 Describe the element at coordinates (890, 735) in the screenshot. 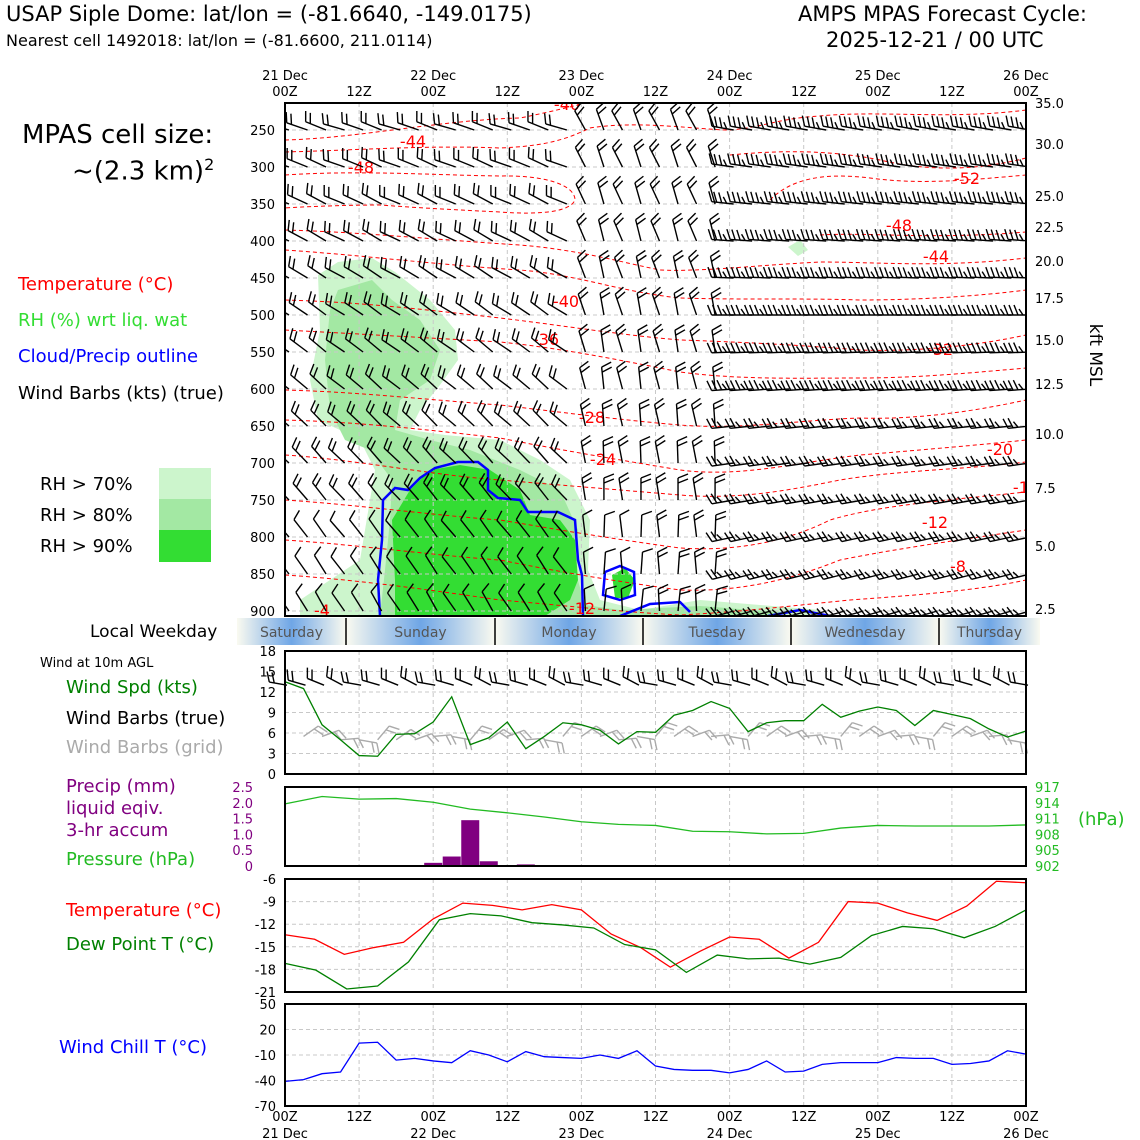

I see `grid-wind-barb` at that location.